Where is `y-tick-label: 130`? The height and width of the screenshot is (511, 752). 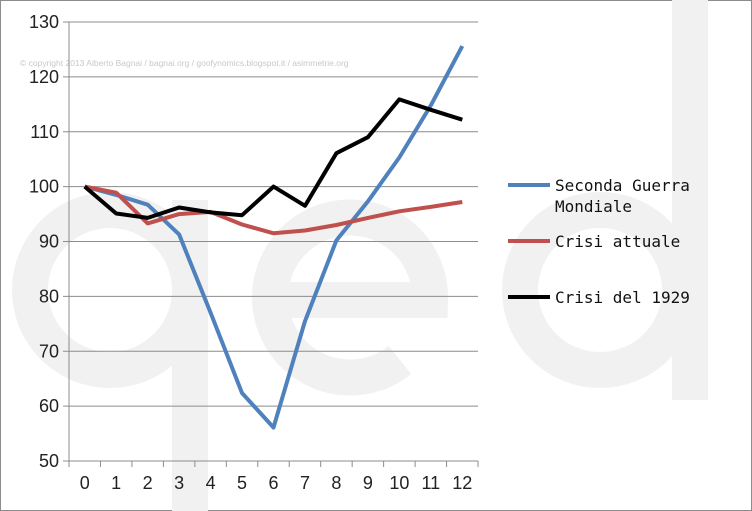 y-tick-label: 130 is located at coordinates (44, 22).